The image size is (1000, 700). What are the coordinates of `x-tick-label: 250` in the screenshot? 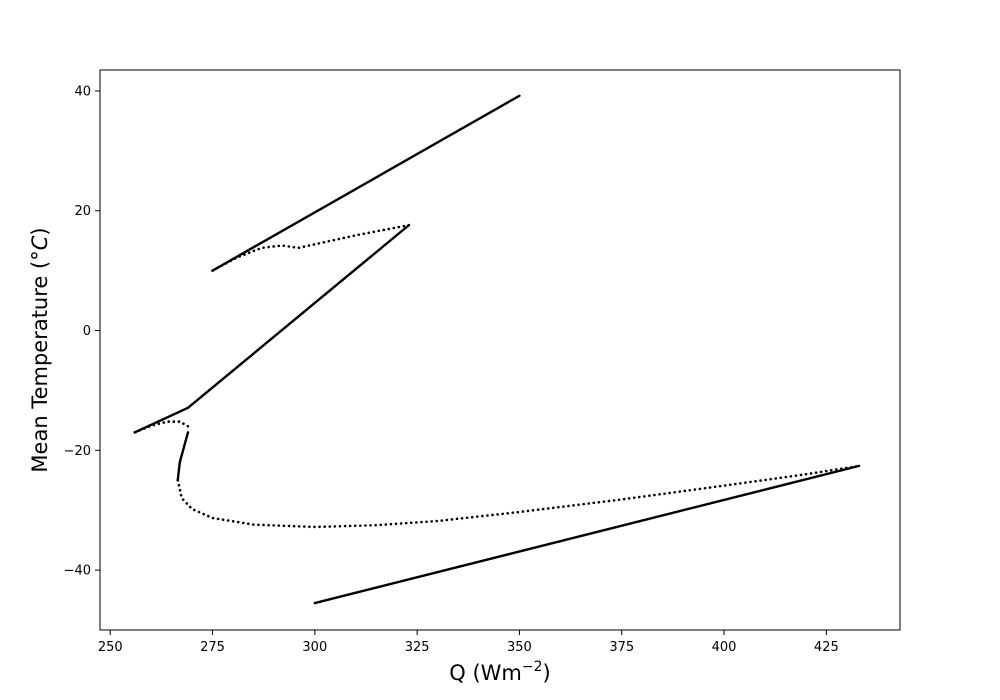 It's located at (110, 647).